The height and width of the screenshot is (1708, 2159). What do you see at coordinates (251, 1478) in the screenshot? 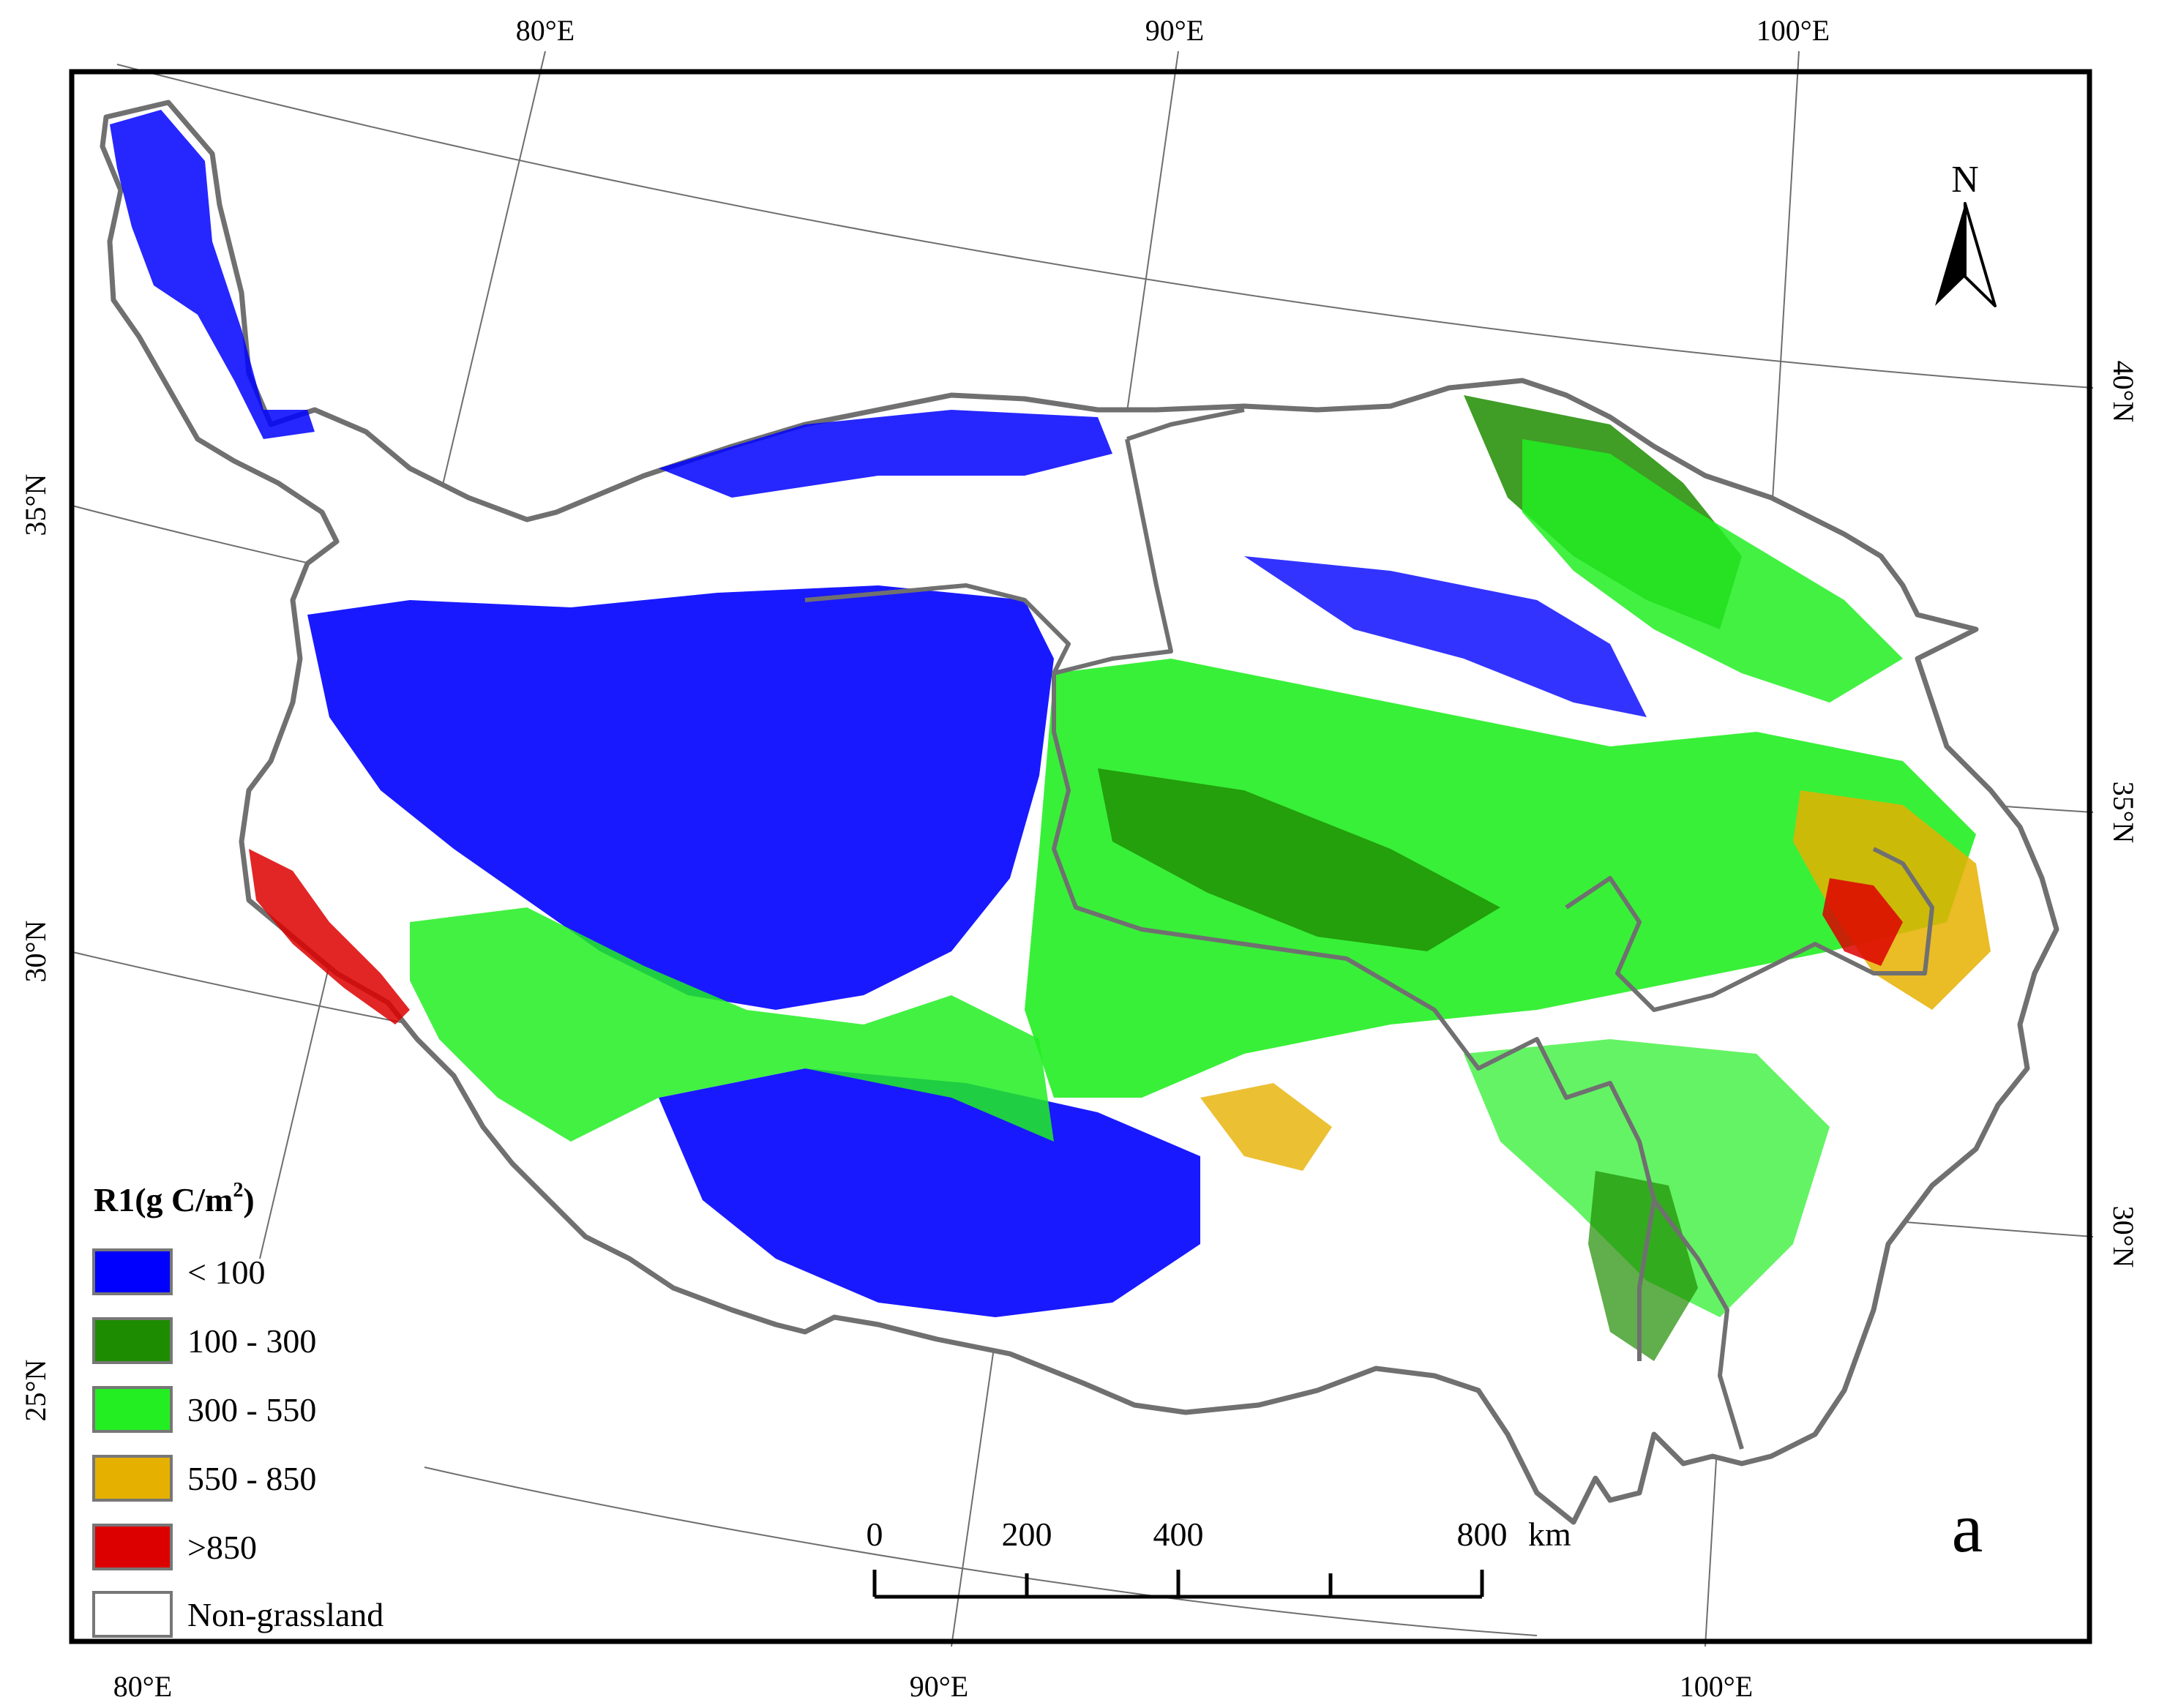
I see `legend-label-550-850: 550 - 850` at bounding box center [251, 1478].